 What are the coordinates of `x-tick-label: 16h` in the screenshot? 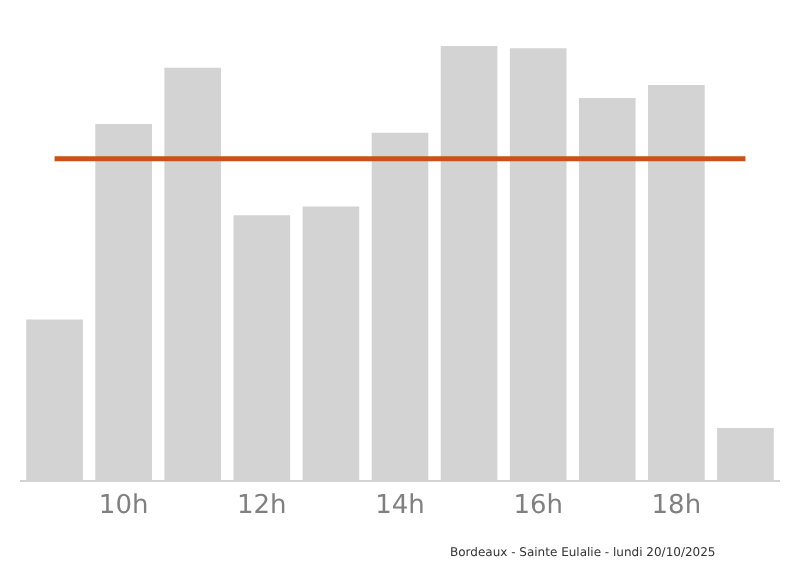 It's located at (538, 506).